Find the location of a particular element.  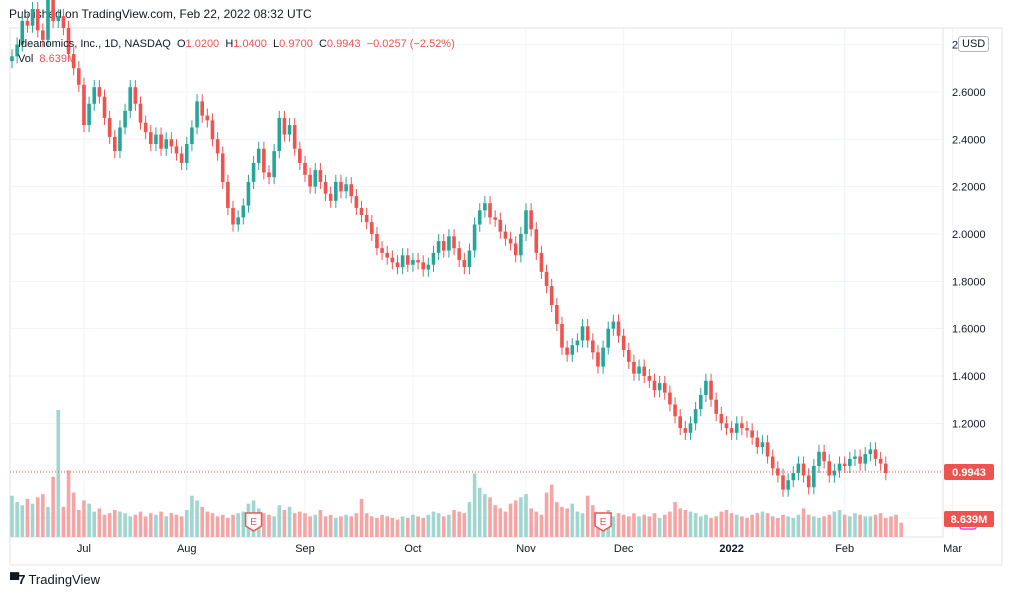

y-tick-label: 1.4000 is located at coordinates (969, 377).